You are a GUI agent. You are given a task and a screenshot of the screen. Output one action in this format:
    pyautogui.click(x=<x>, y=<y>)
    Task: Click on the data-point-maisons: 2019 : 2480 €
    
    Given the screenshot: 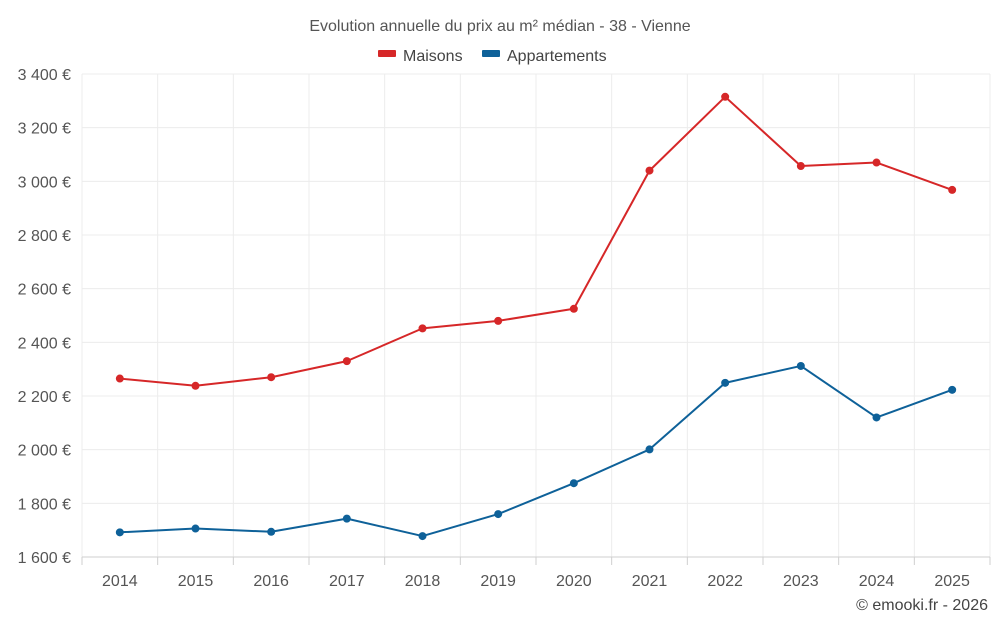 What is the action you would take?
    pyautogui.click(x=498, y=320)
    